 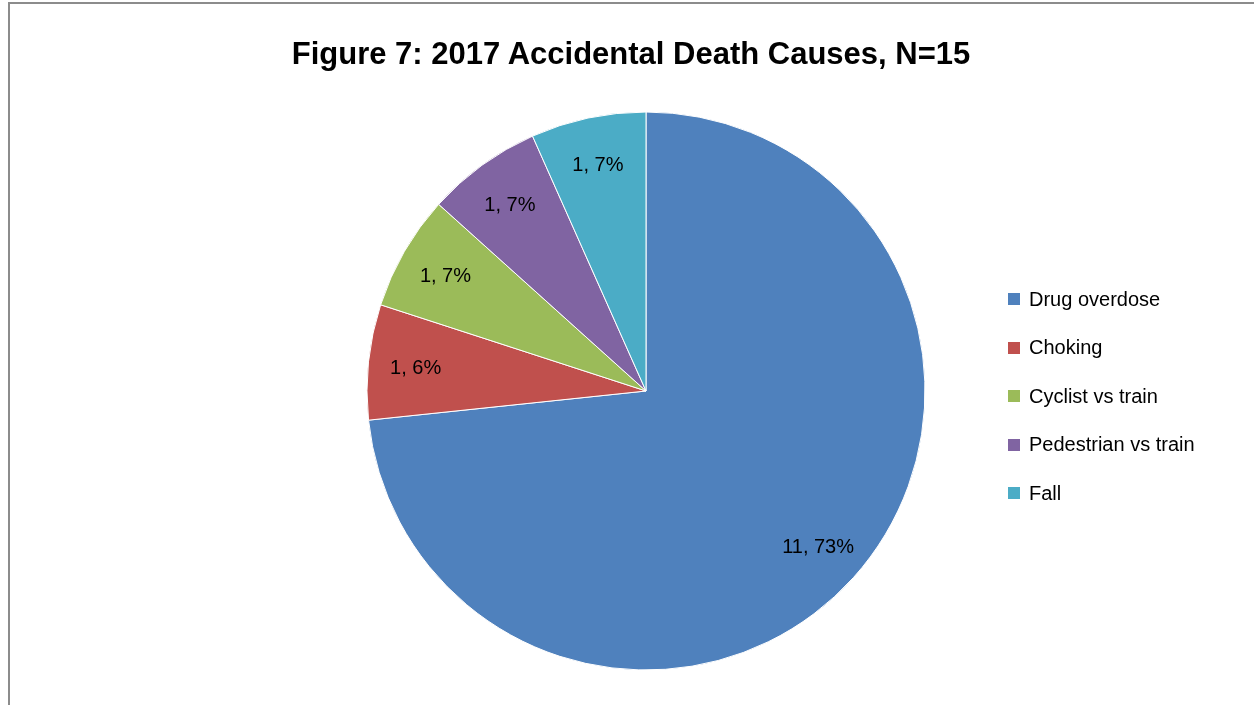 What do you see at coordinates (818, 545) in the screenshot?
I see `data-label: 11, 73%` at bounding box center [818, 545].